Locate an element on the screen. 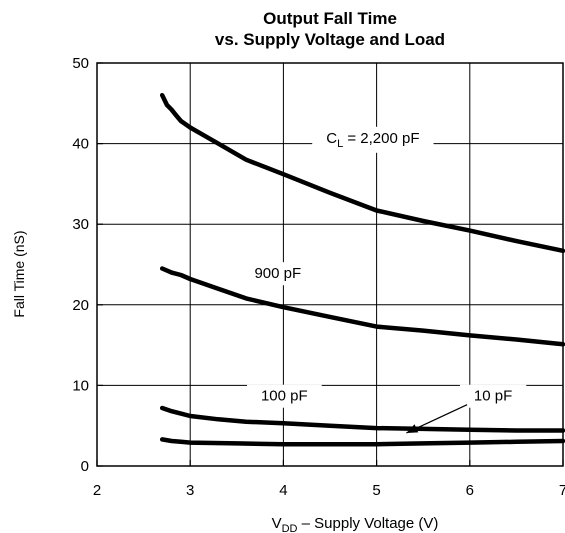 The height and width of the screenshot is (533, 565). y-tick-label-20: 20 is located at coordinates (80, 305).